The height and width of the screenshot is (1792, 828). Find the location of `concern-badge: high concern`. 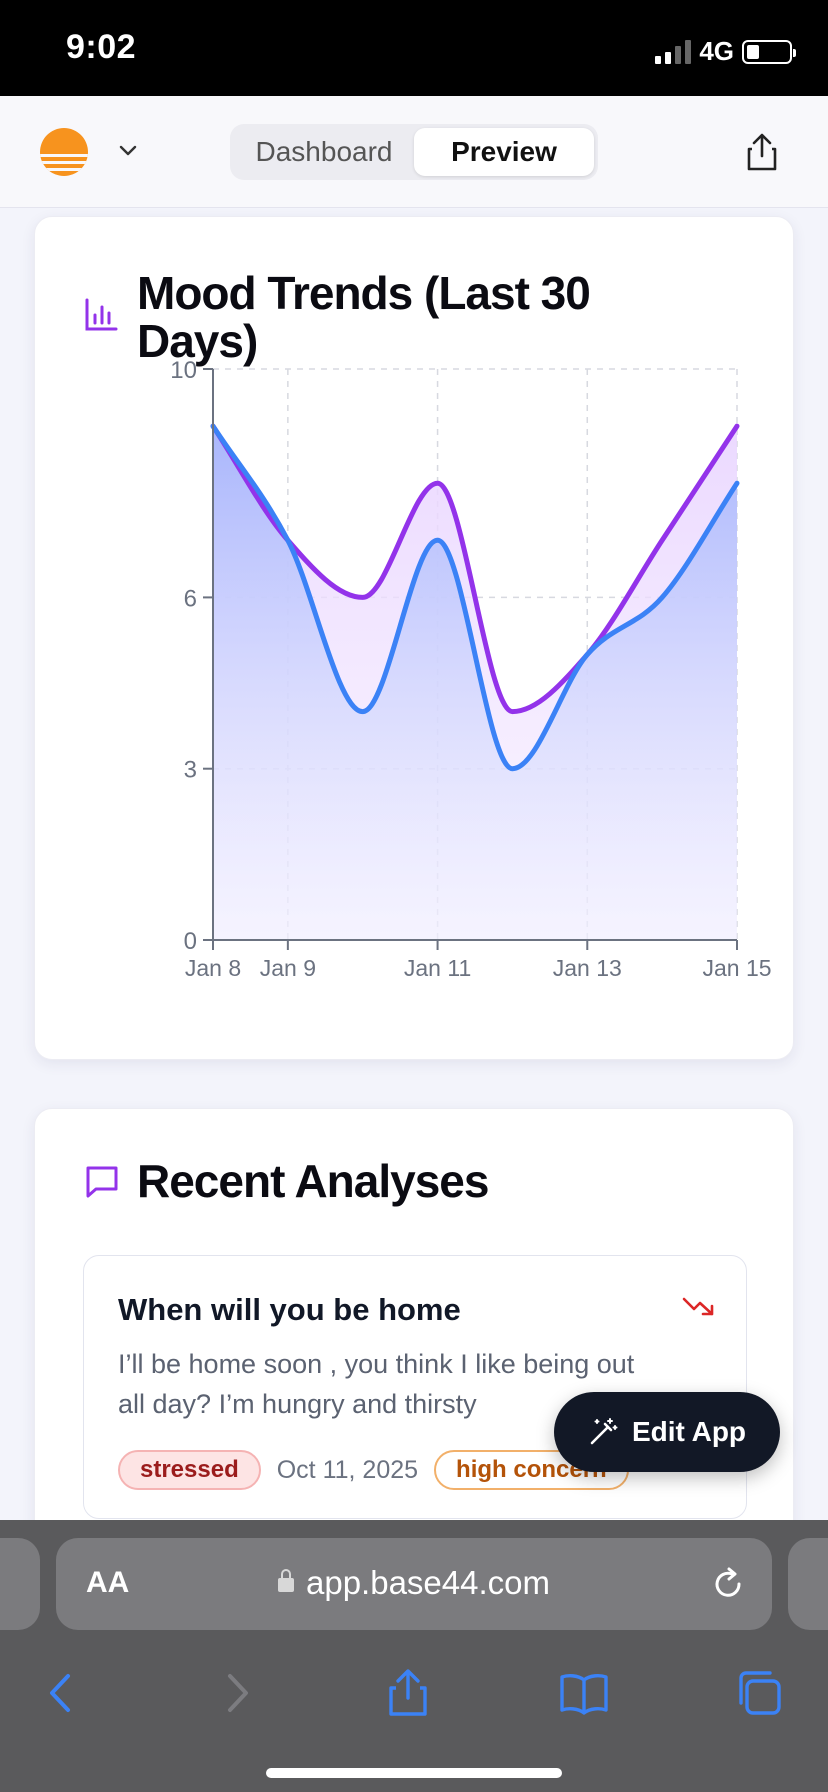

concern-badge: high concern is located at coordinates (531, 1470).